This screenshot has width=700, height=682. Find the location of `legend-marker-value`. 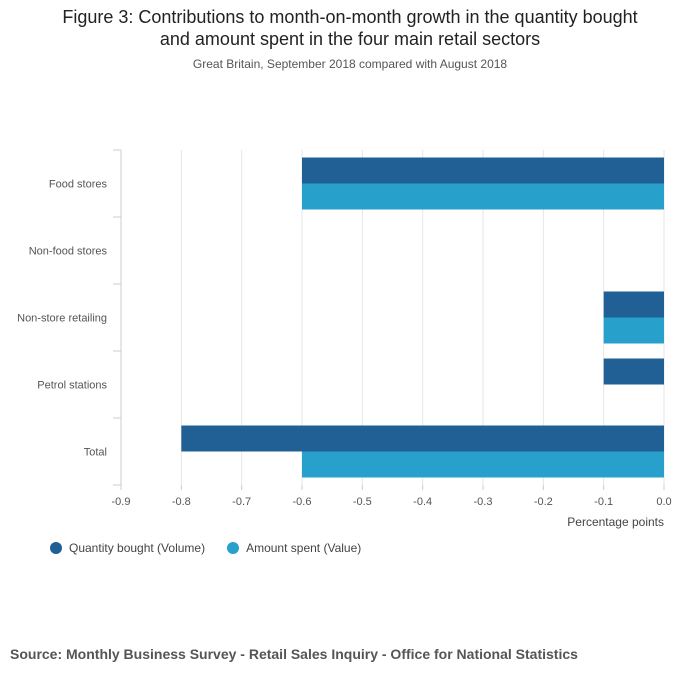

legend-marker-value is located at coordinates (233, 548).